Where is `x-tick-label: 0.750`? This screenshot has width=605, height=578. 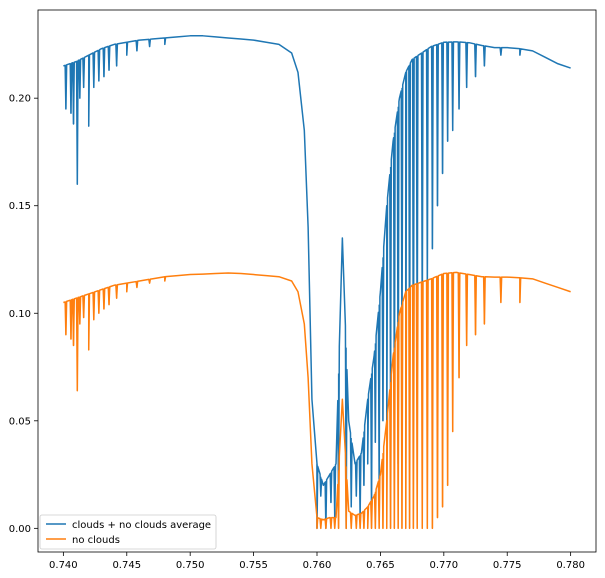 x-tick-label: 0.750 is located at coordinates (190, 565).